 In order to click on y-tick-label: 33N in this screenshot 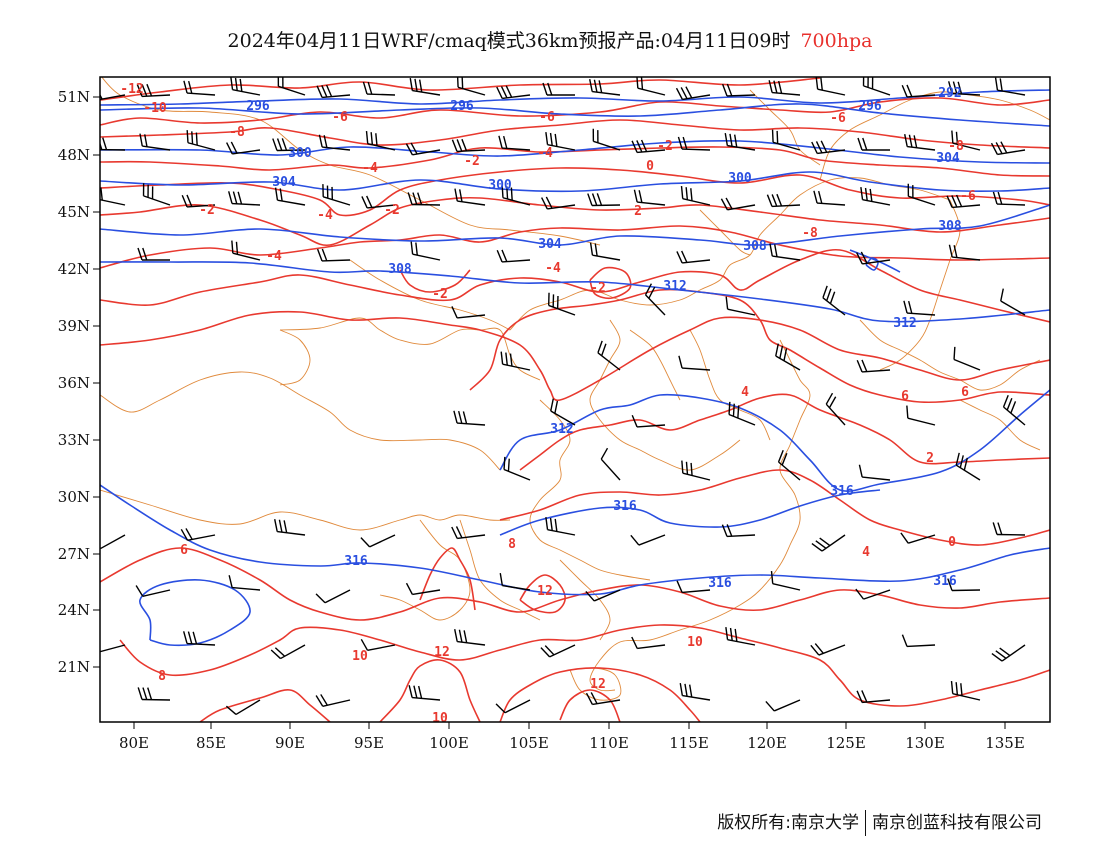, I will do `click(74, 440)`.